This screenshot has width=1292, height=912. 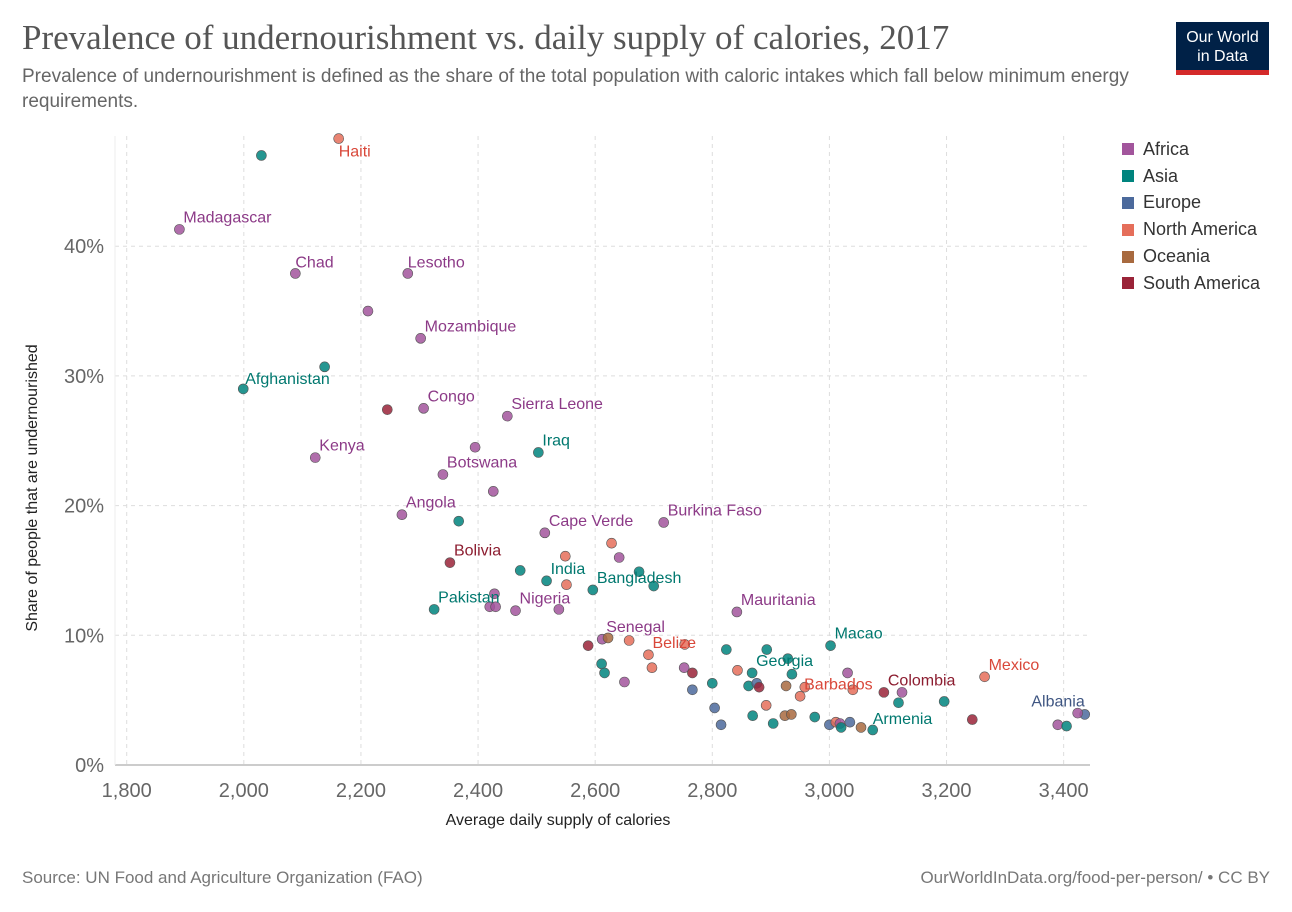 I want to click on y-tick-label: 20%, so click(x=84, y=507).